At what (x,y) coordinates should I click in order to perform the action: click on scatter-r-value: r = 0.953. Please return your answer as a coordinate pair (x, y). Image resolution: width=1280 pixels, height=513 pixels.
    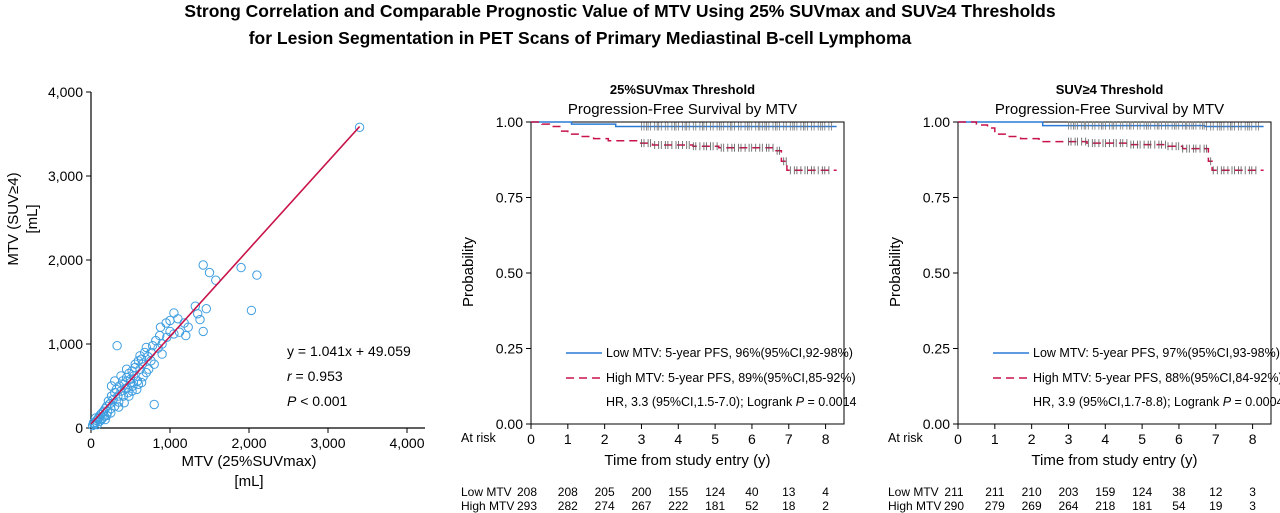
    Looking at the image, I should click on (315, 376).